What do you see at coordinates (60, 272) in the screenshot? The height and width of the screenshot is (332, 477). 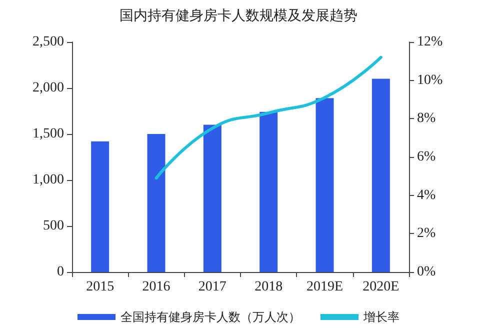 I see `y-tick-label: 0` at bounding box center [60, 272].